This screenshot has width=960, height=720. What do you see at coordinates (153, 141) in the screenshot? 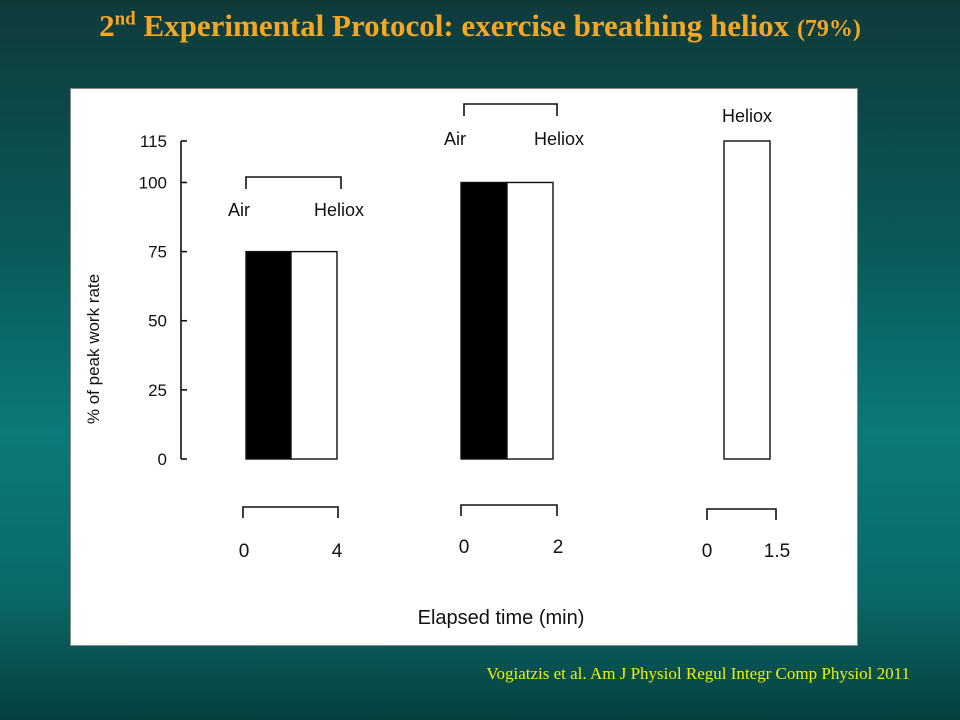
I see `y-tick-label: 115` at bounding box center [153, 141].